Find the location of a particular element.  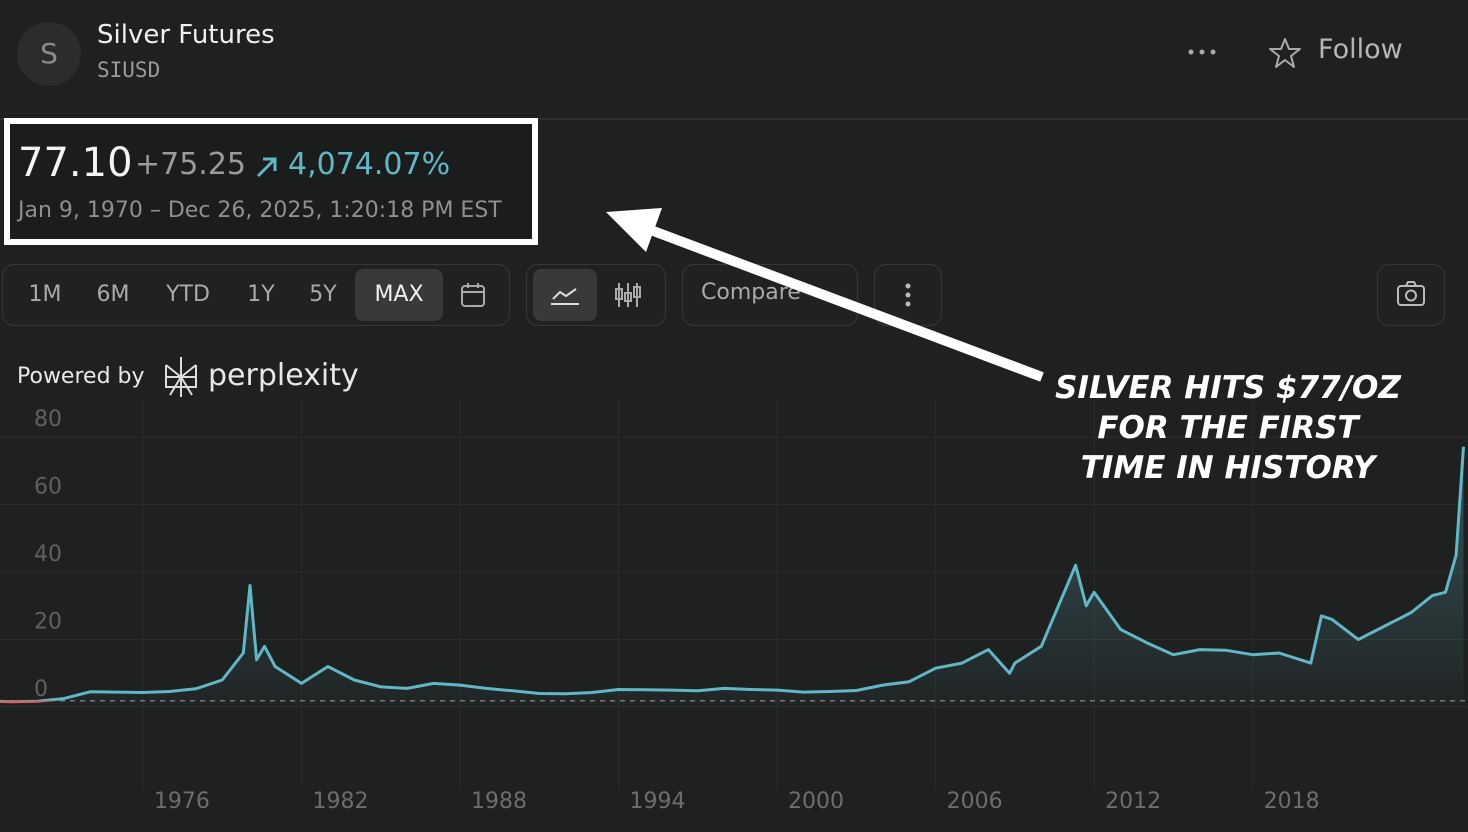

options-button is located at coordinates (908, 295).